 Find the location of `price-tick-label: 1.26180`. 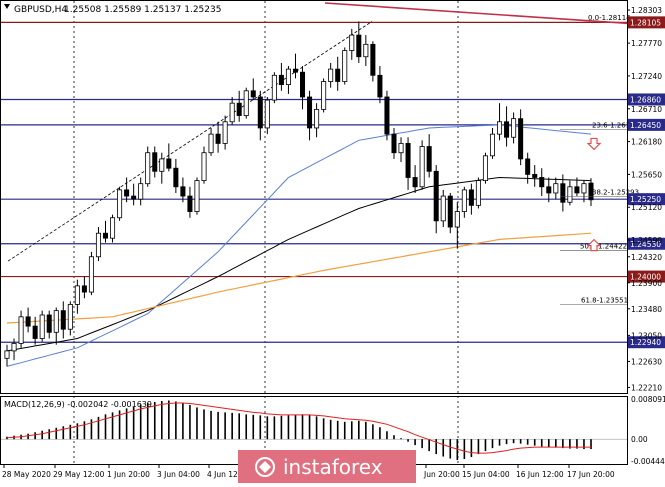

price-tick-label: 1.26180 is located at coordinates (646, 142).